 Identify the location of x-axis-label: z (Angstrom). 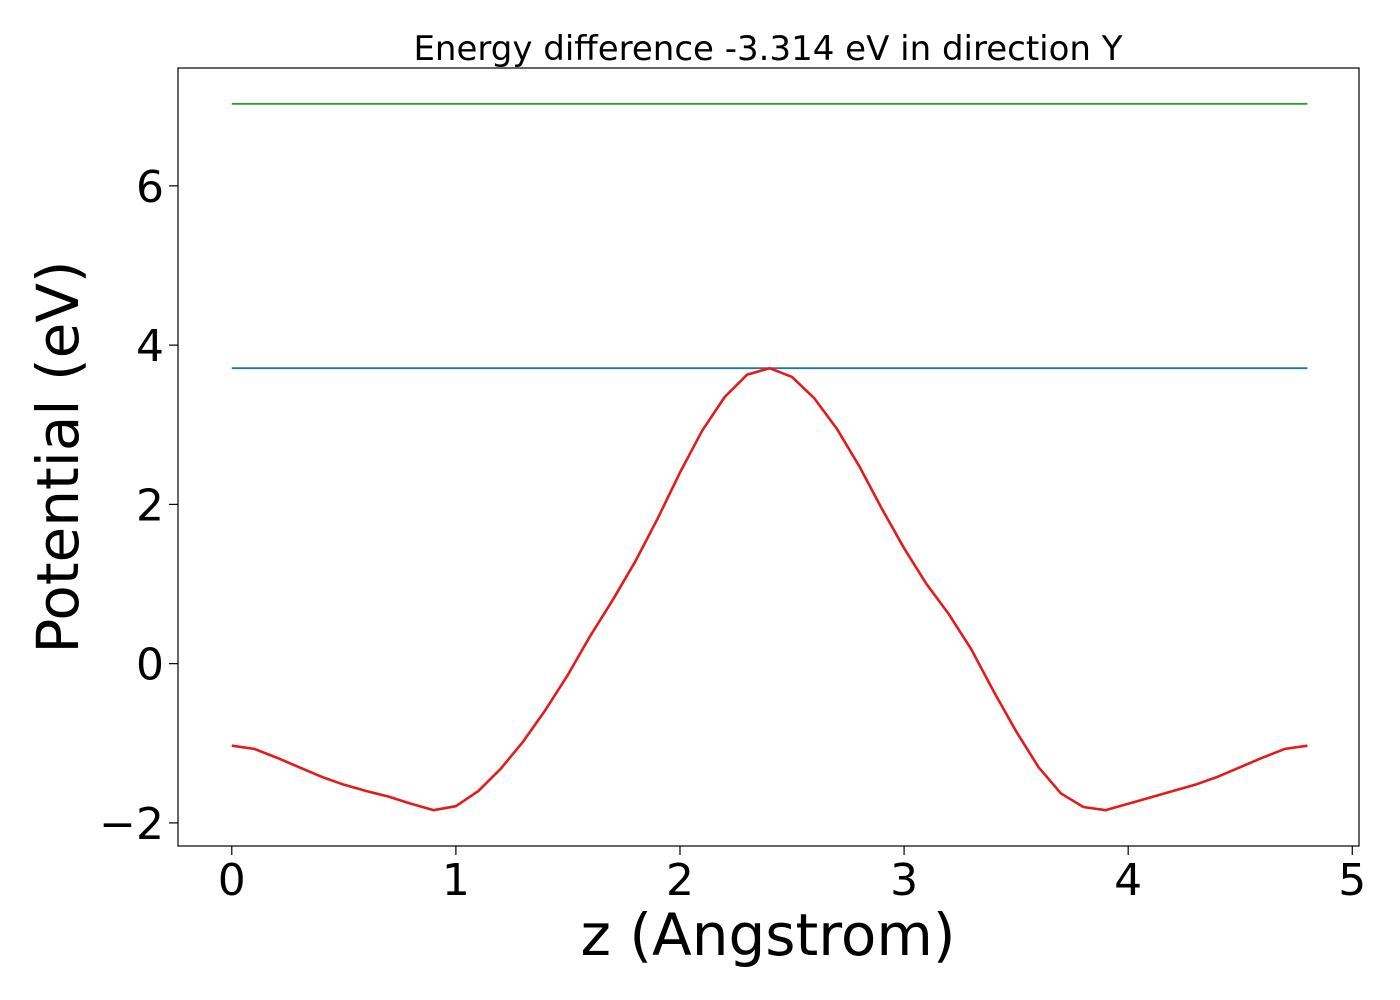
(768, 935).